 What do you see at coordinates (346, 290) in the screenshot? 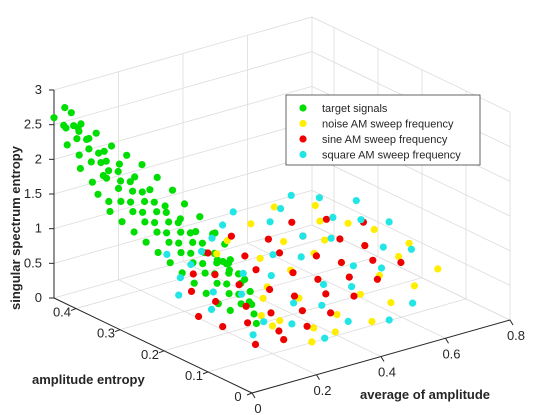
I see `floor-grid-x` at bounding box center [346, 290].